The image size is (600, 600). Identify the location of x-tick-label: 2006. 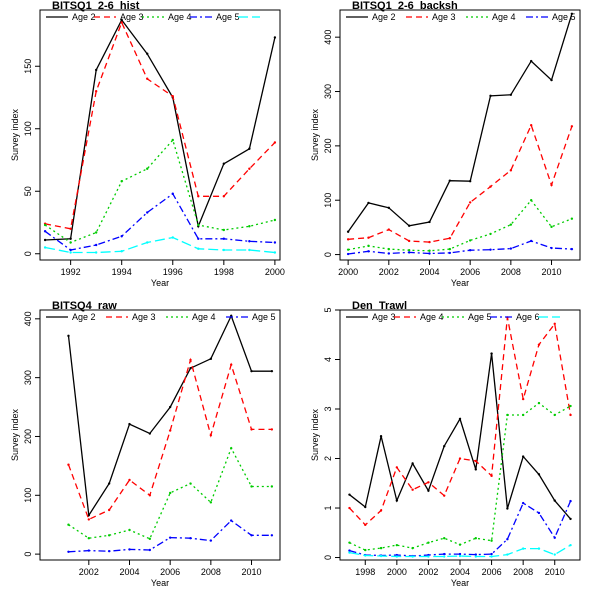
(470, 272).